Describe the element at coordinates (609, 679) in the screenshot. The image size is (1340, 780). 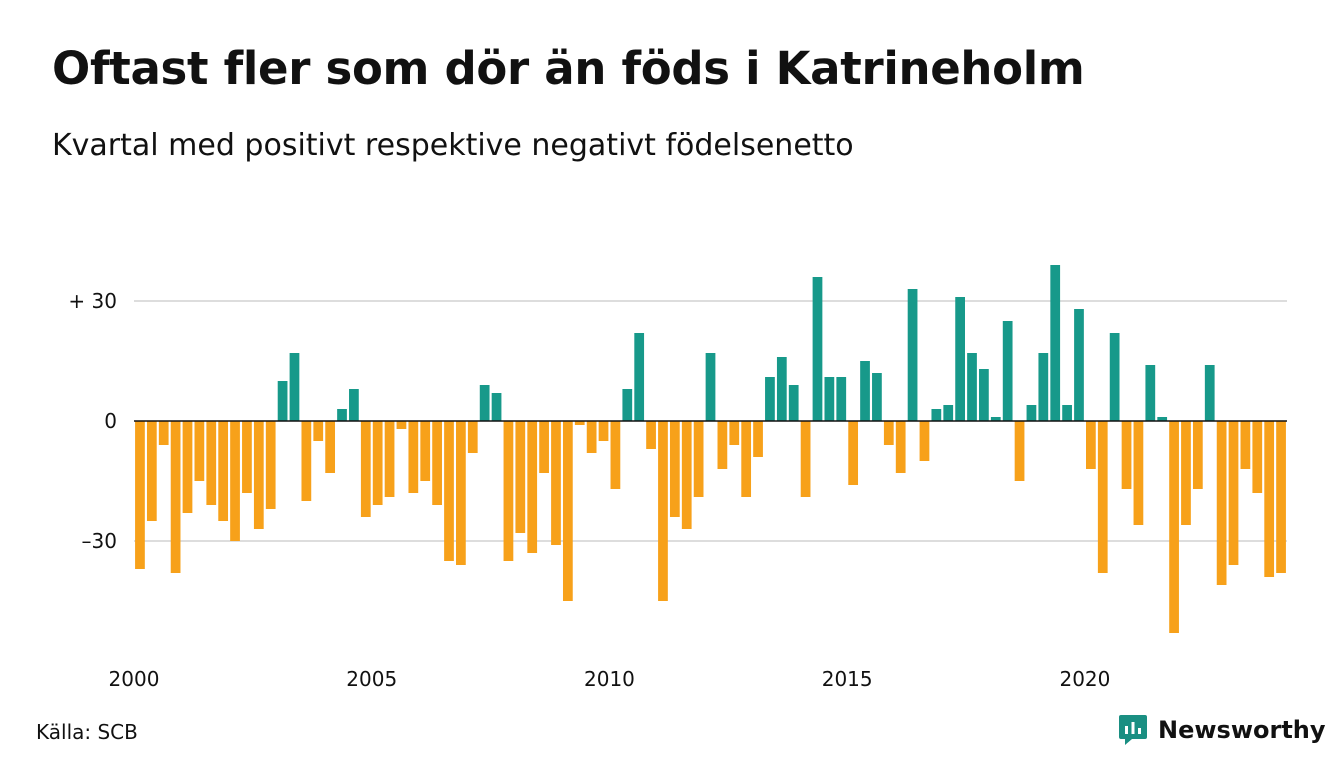
I see `x-tick-label: 2010` at that location.